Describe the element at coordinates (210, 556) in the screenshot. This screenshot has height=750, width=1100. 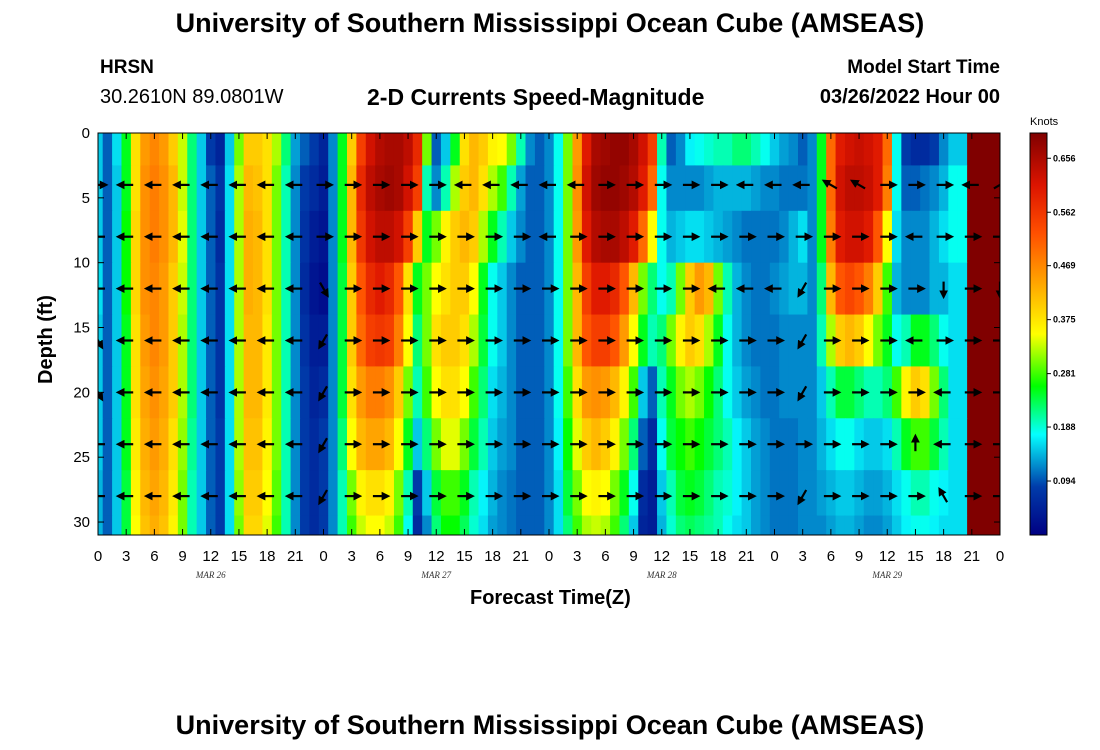
I see `x-tick-label: 12` at that location.